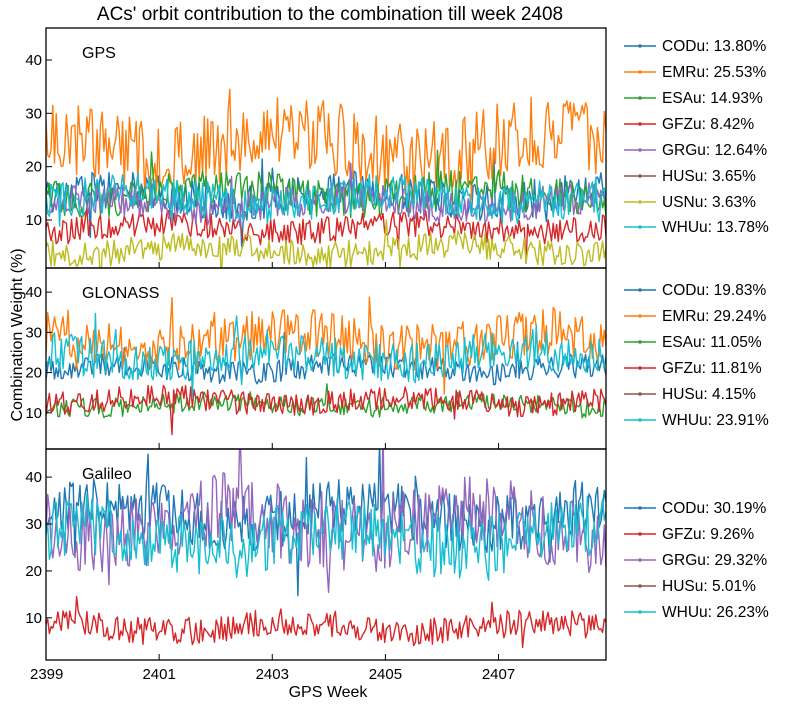  Describe the element at coordinates (715, 612) in the screenshot. I see `legend-label: WHUu: 26.23%` at that location.